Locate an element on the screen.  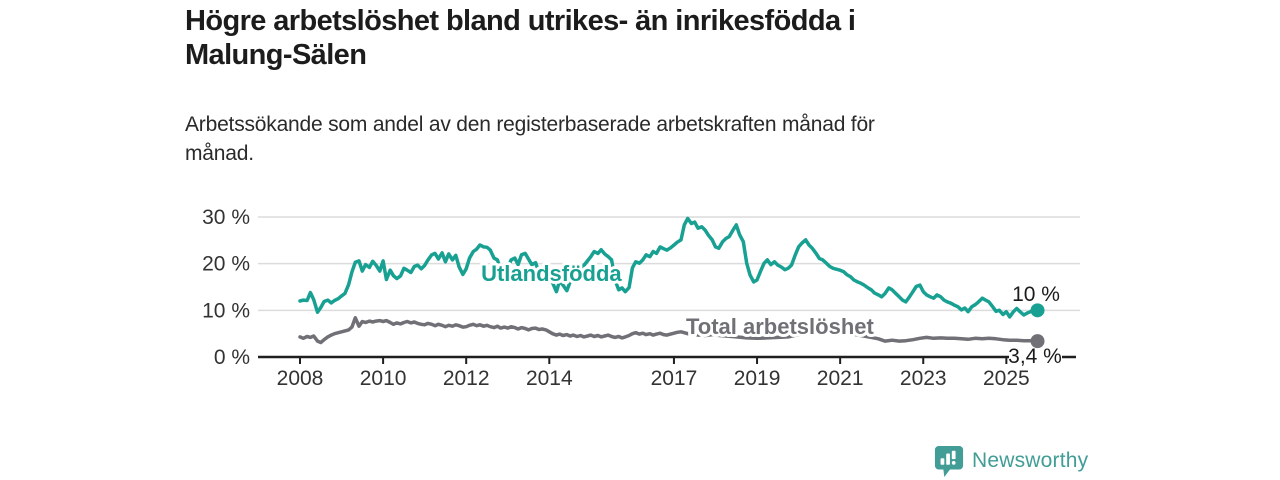
y-tick-label: 0 % is located at coordinates (232, 357).